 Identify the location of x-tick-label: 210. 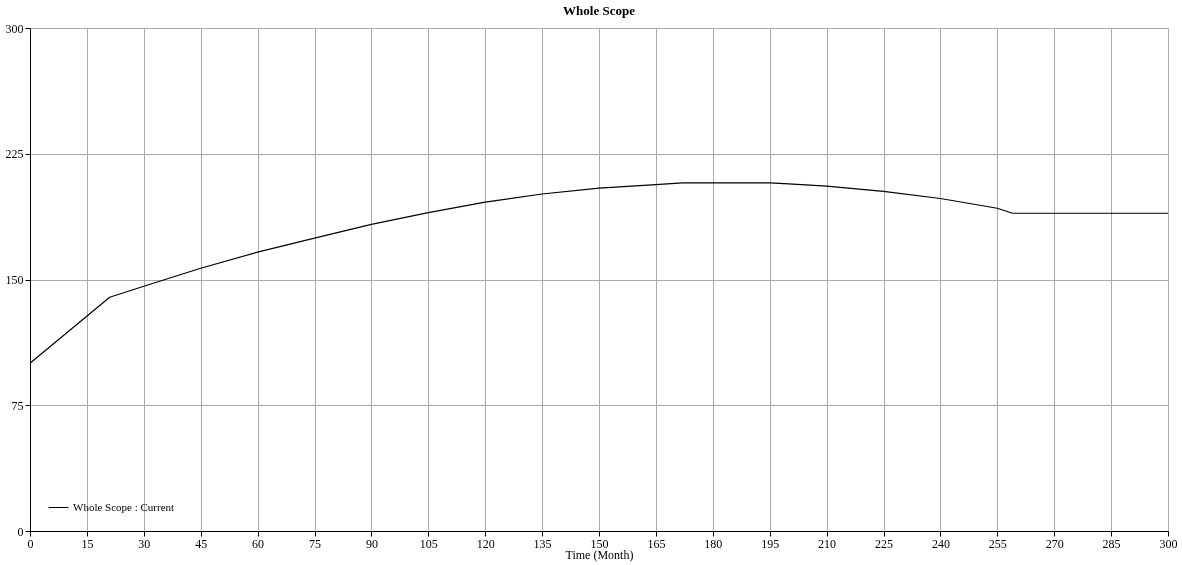
(827, 543).